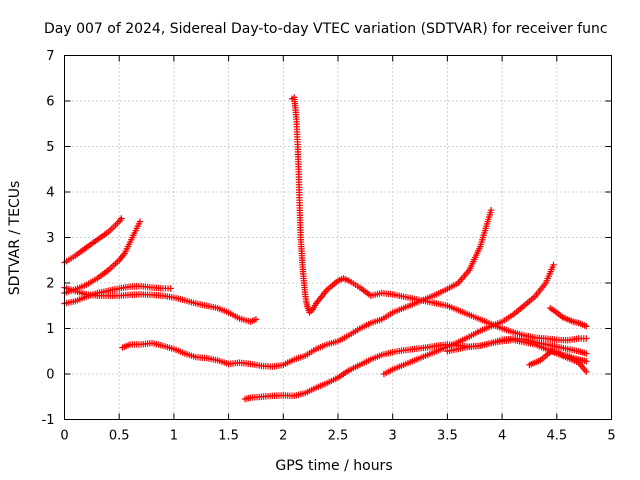  Describe the element at coordinates (338, 436) in the screenshot. I see `x-tick-label: 2.5` at that location.